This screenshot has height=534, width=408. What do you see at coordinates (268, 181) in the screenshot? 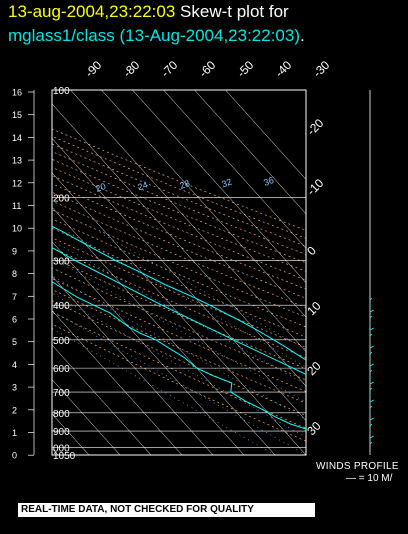
I see `mixing-ratio-label: 36` at bounding box center [268, 181].